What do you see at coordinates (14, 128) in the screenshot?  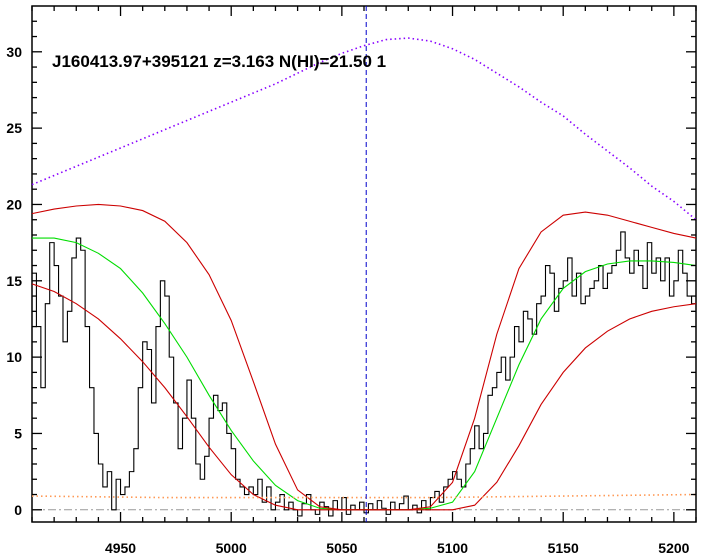 I see `y-tick-label: 25` at bounding box center [14, 128].